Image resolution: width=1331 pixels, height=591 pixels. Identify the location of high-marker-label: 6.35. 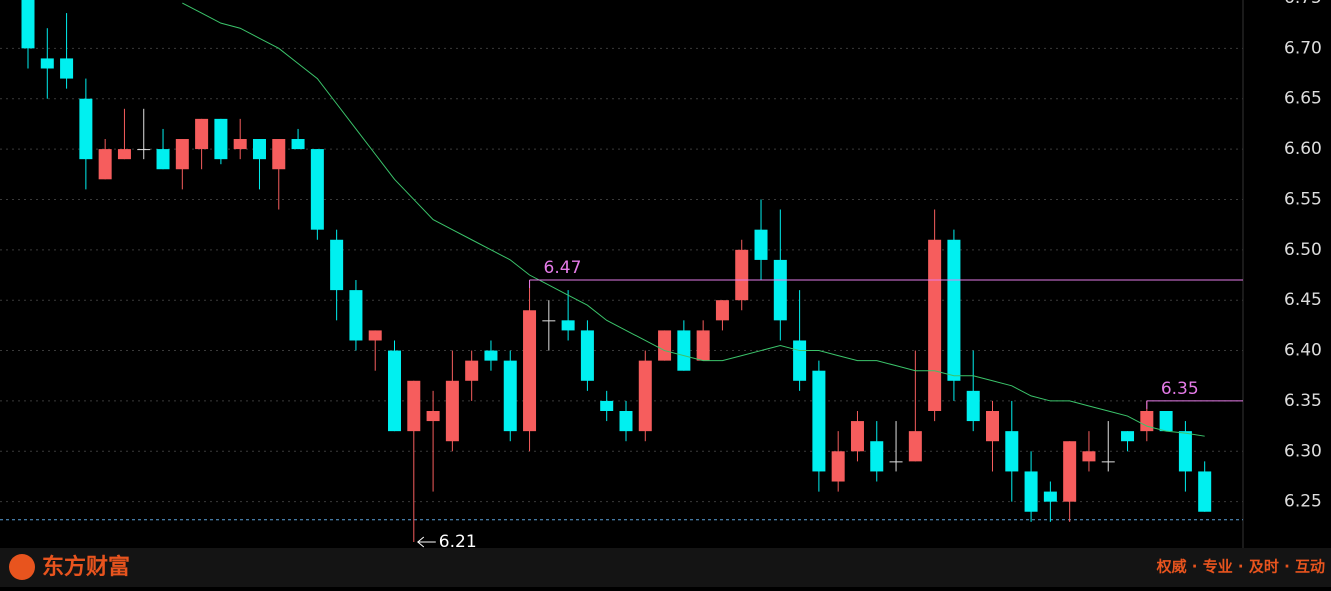
(1180, 389).